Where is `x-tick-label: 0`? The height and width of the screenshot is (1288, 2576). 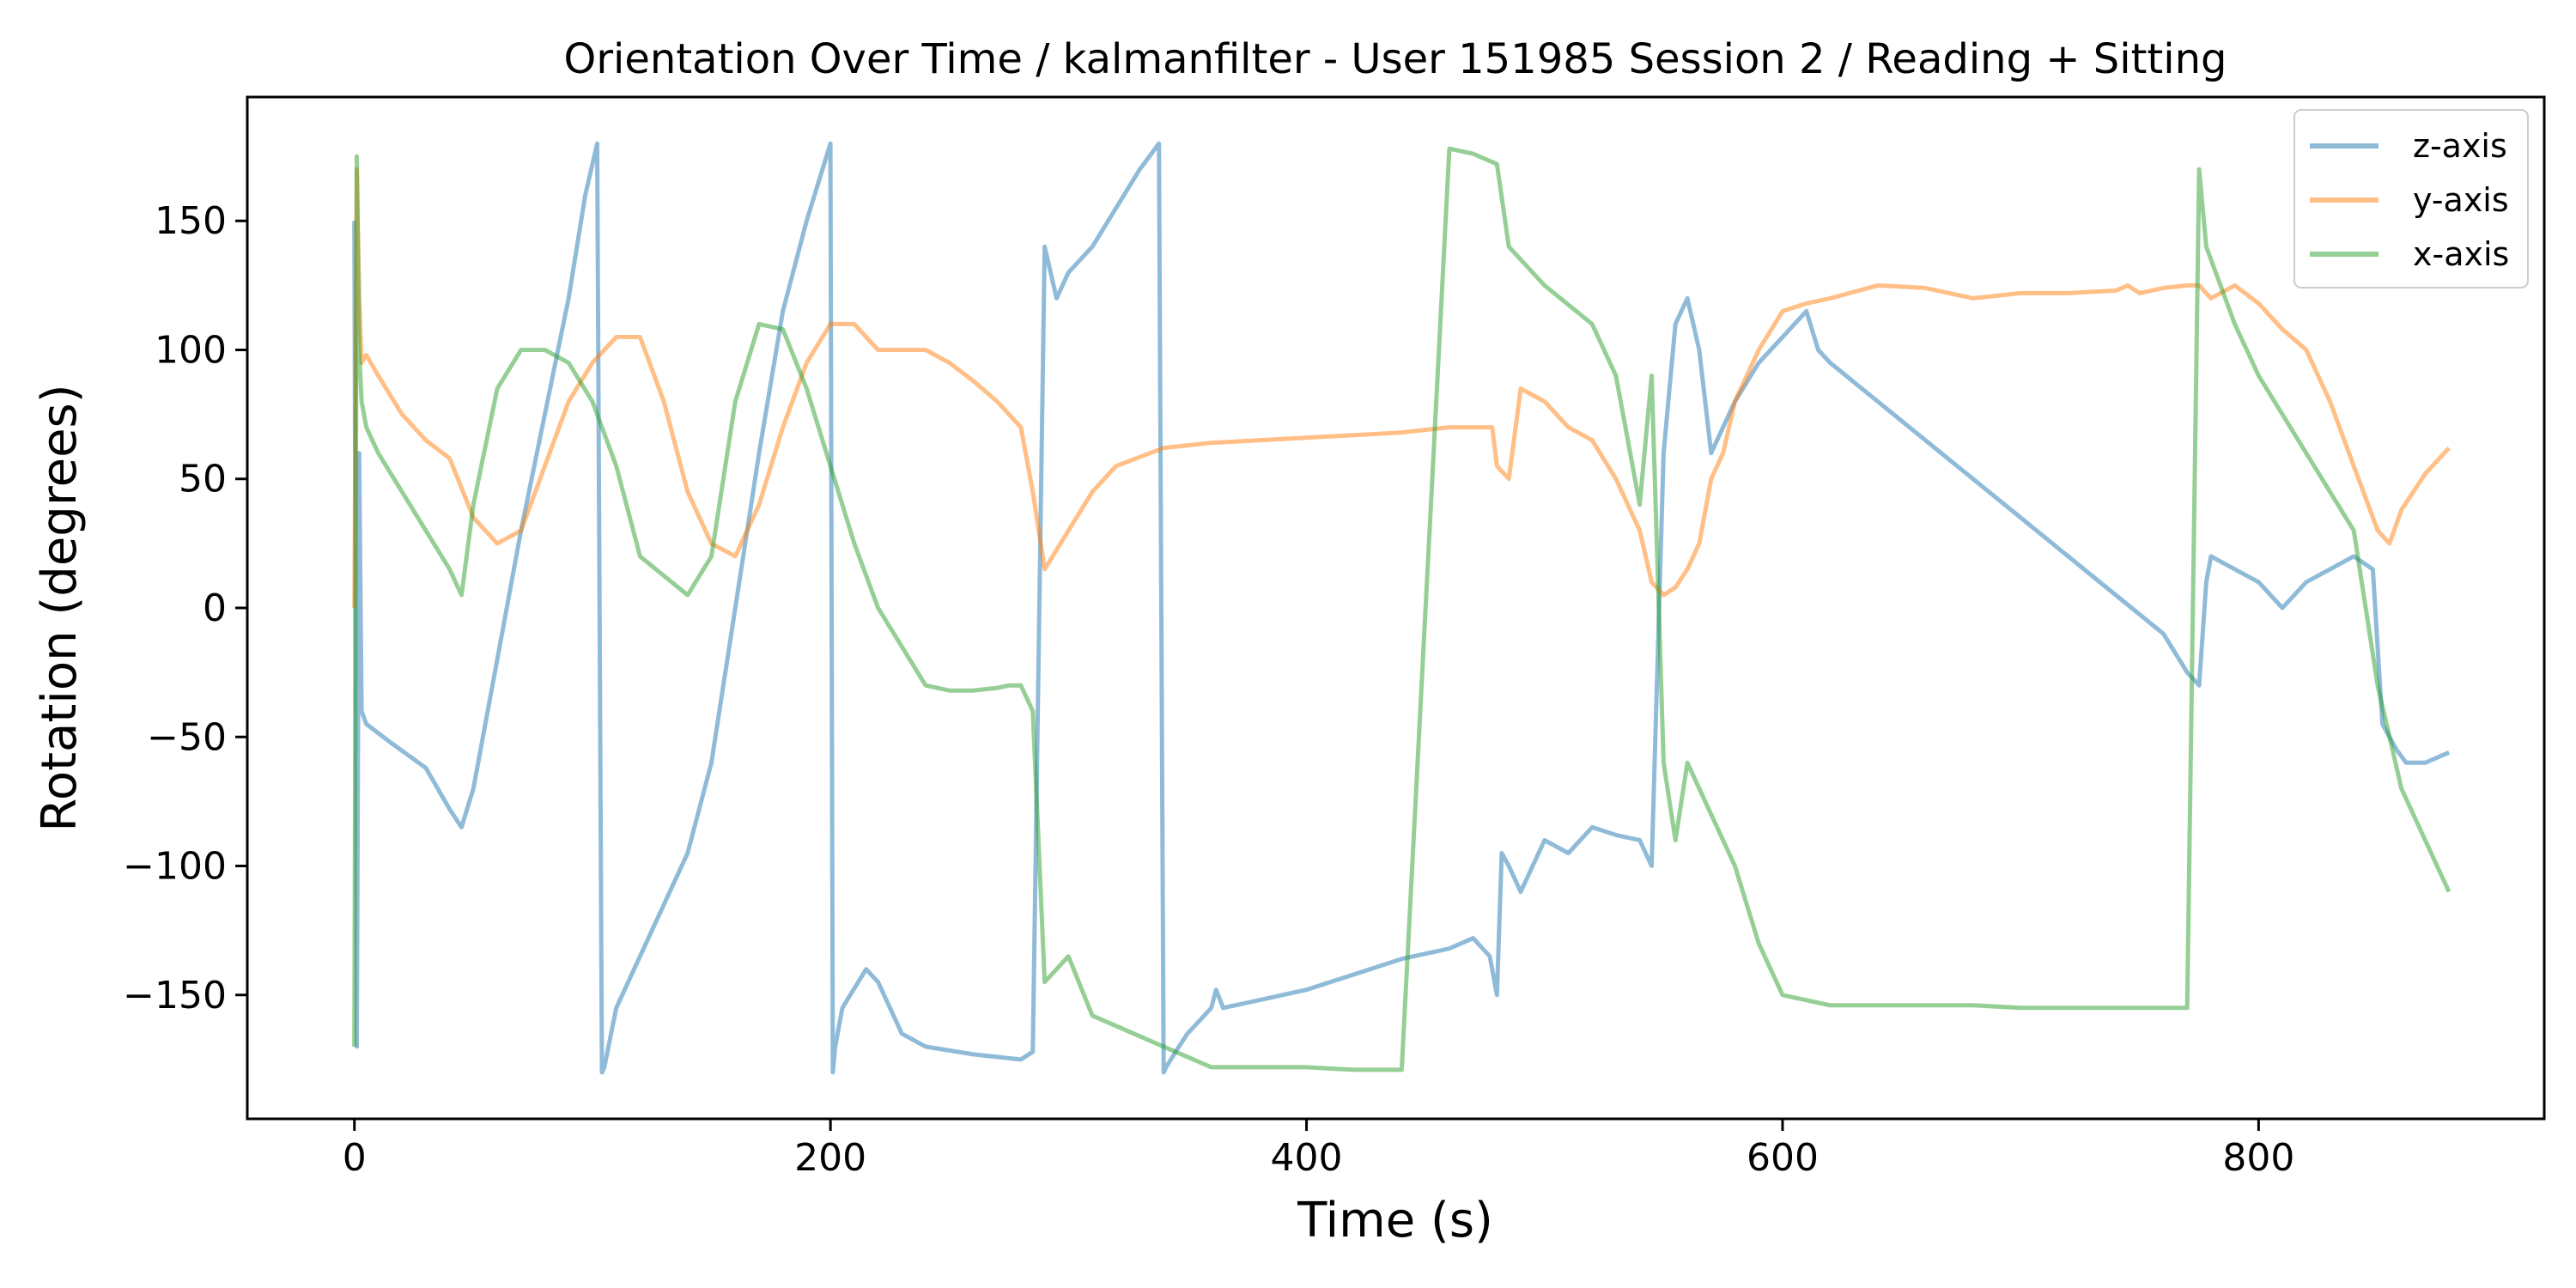 x-tick-label: 0 is located at coordinates (355, 1158).